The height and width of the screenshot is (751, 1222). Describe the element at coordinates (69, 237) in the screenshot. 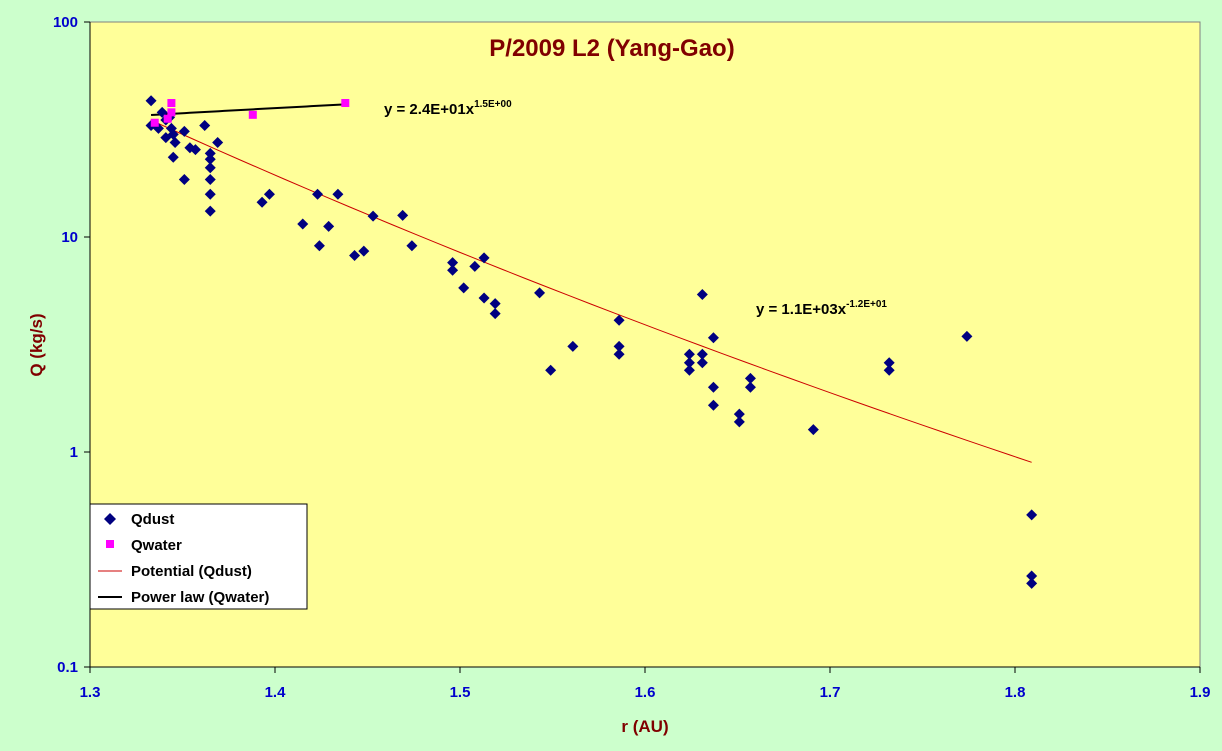

I see `y-tick-label: 10` at that location.